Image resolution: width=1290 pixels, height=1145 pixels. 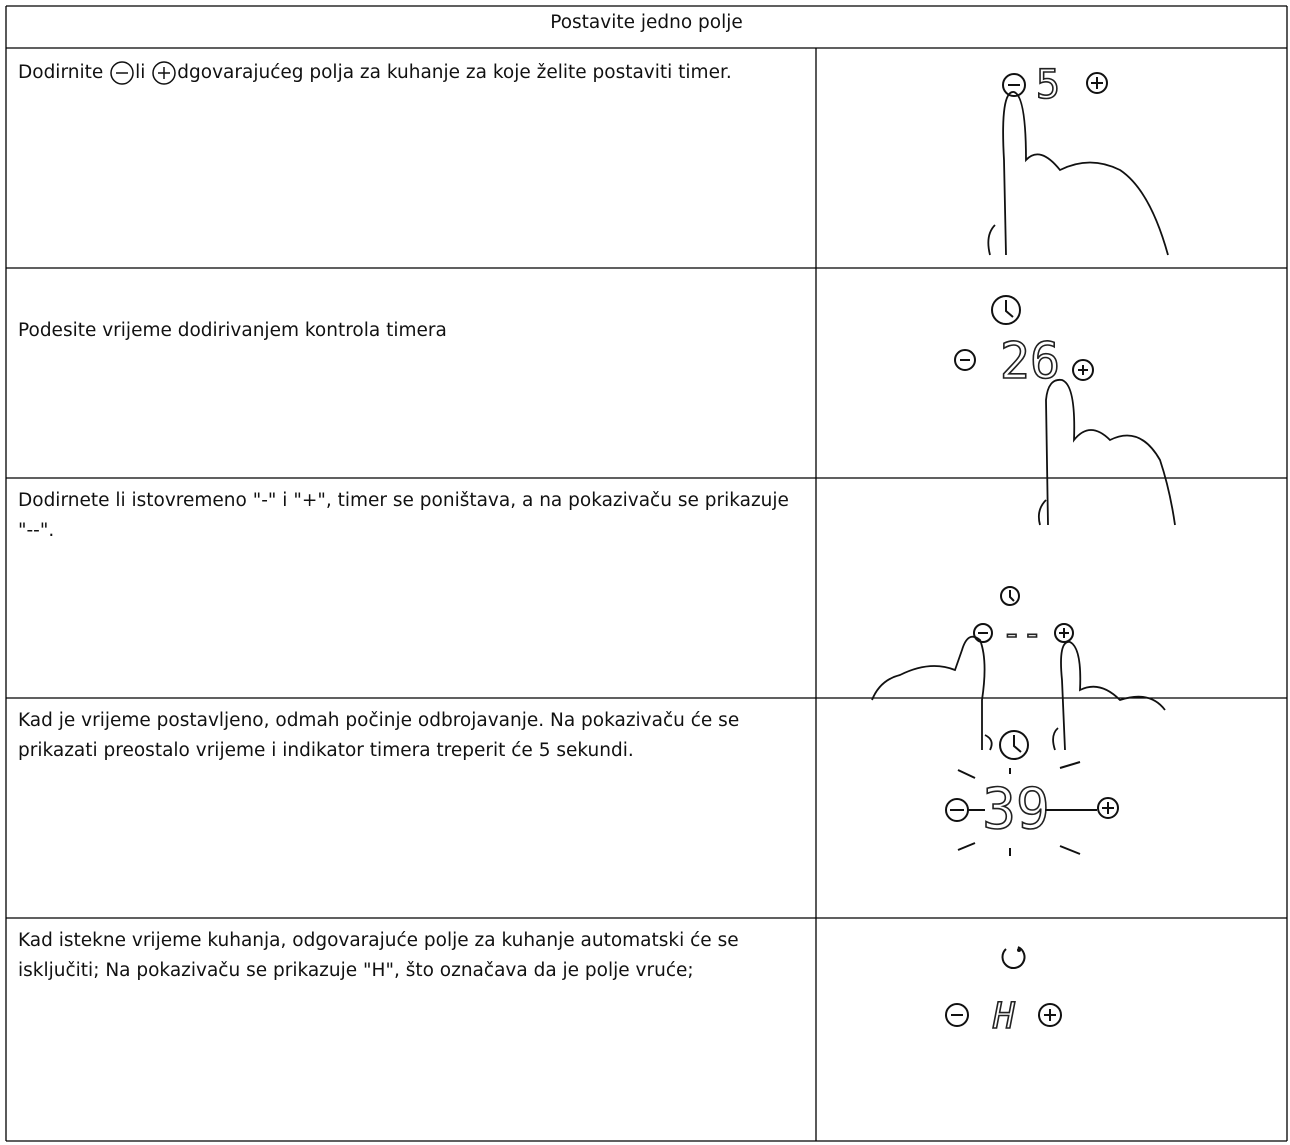 I want to click on illustration: 5, so click(x=1078, y=158).